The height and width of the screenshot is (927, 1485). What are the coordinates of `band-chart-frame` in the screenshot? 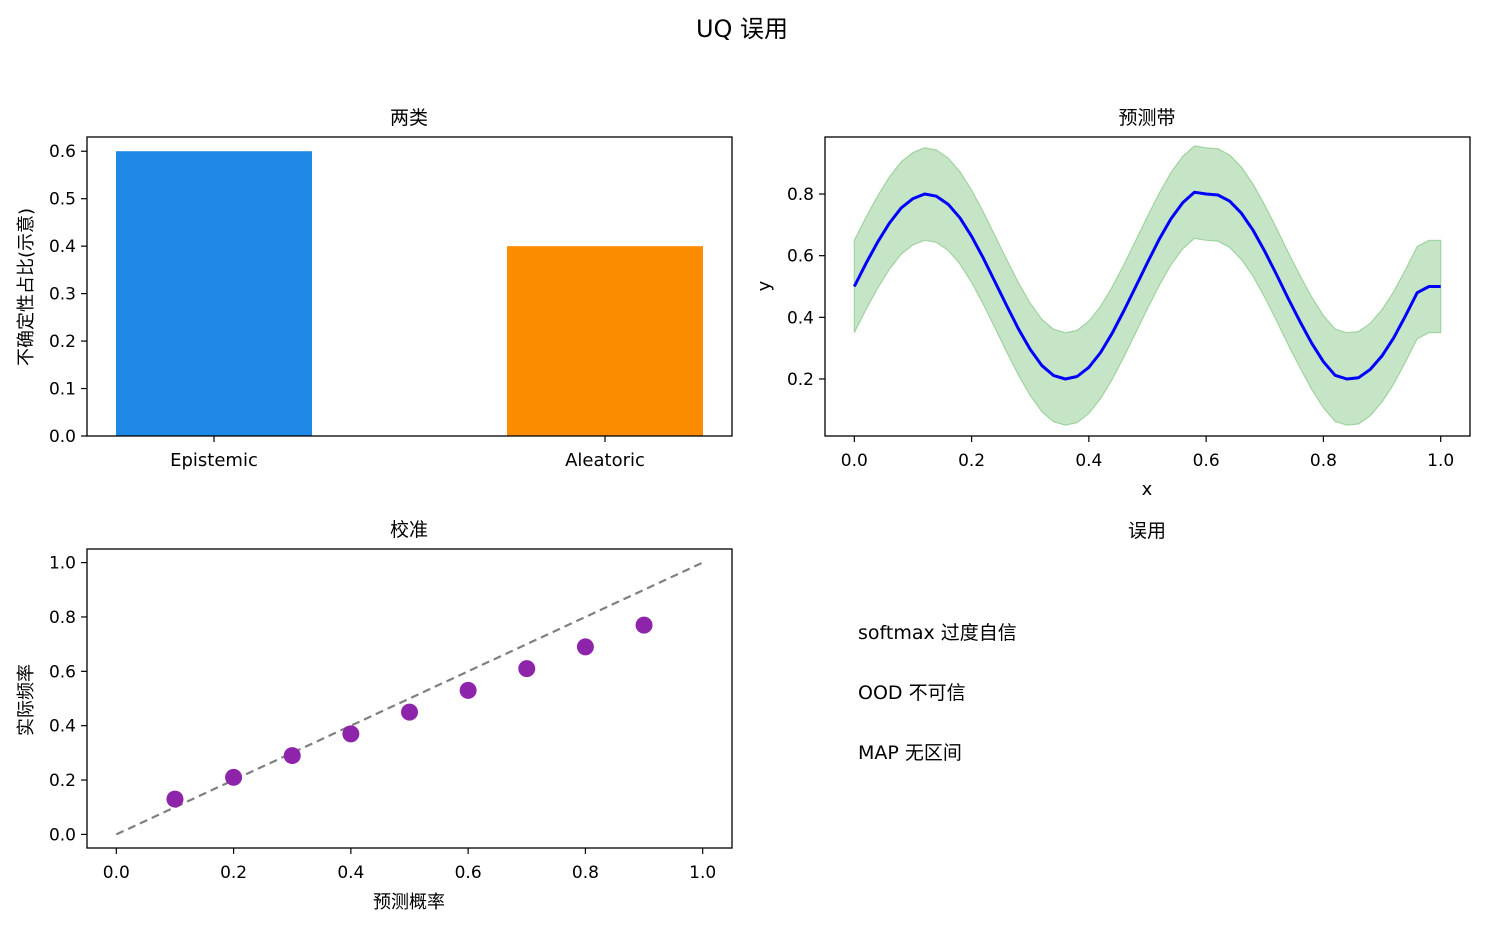 It's located at (1147, 286).